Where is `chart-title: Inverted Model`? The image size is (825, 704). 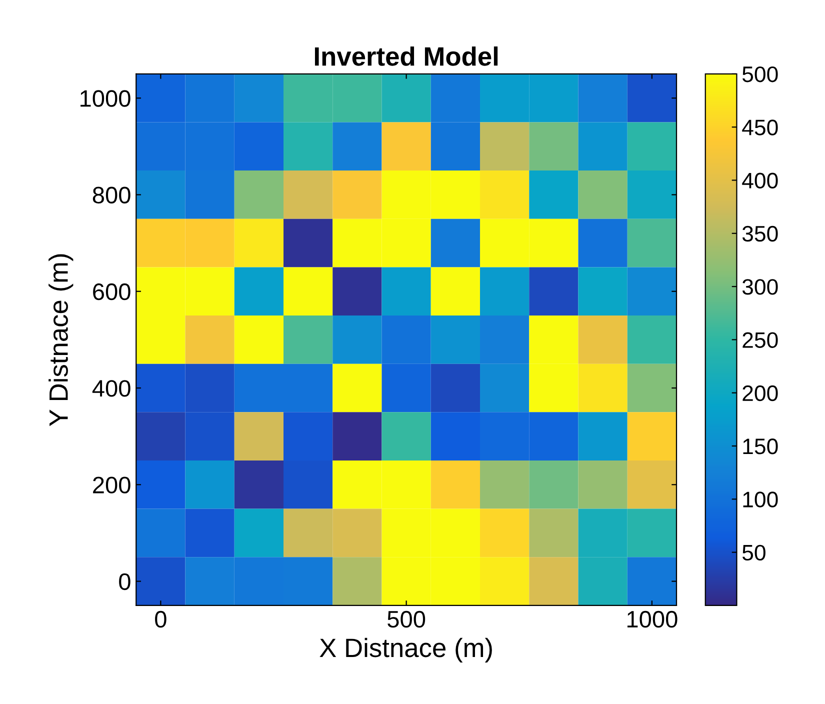 chart-title: Inverted Model is located at coordinates (406, 56).